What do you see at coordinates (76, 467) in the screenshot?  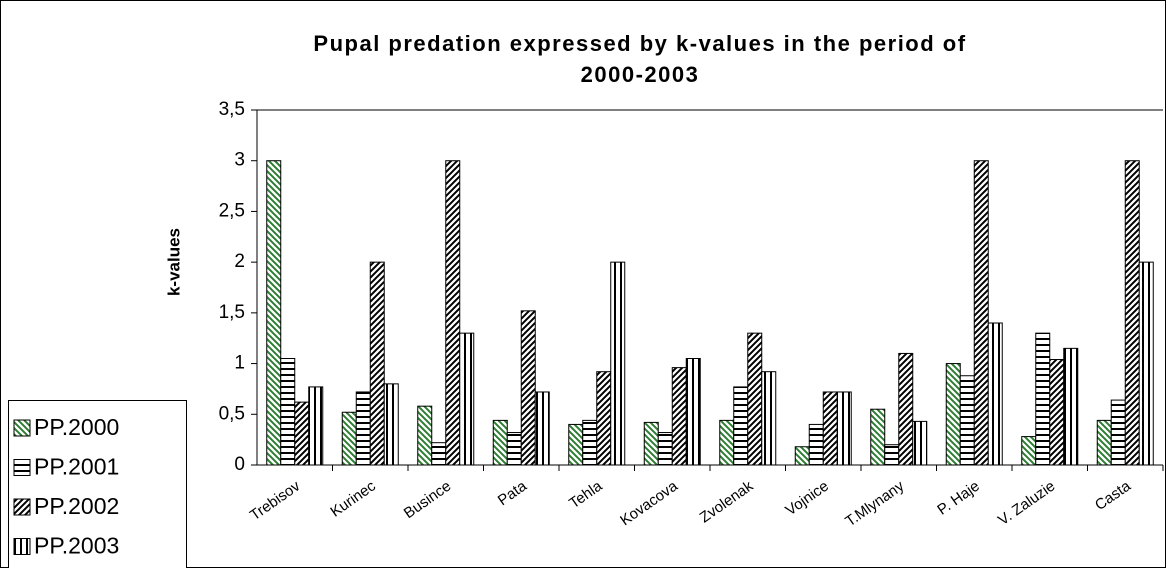 I see `legend-label: PP.2001` at bounding box center [76, 467].